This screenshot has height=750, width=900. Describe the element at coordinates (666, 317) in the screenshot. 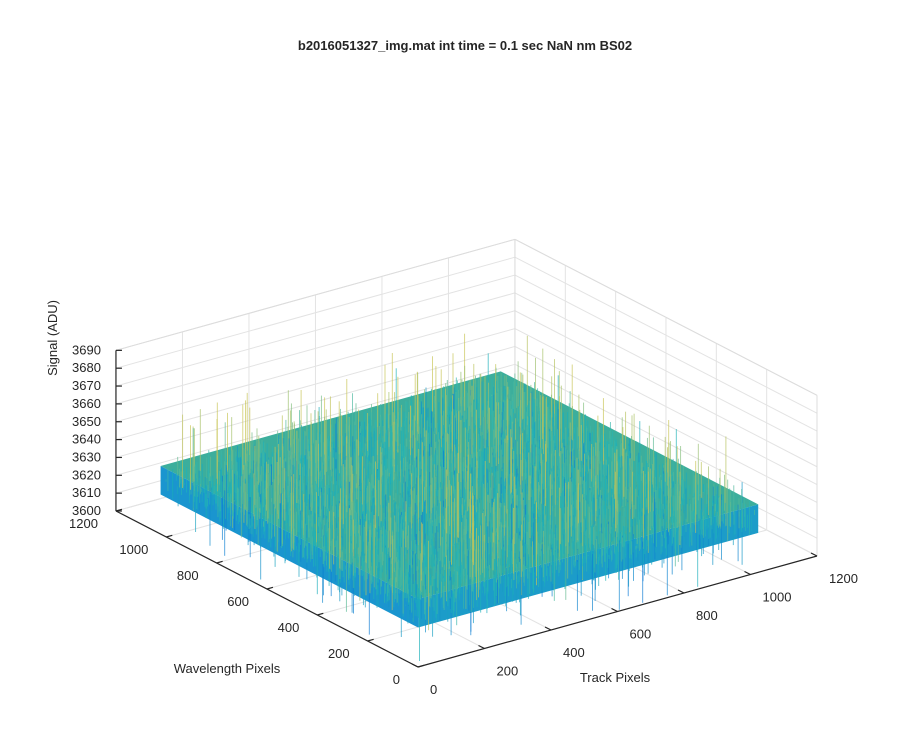

I see `box-edge-top-right` at that location.